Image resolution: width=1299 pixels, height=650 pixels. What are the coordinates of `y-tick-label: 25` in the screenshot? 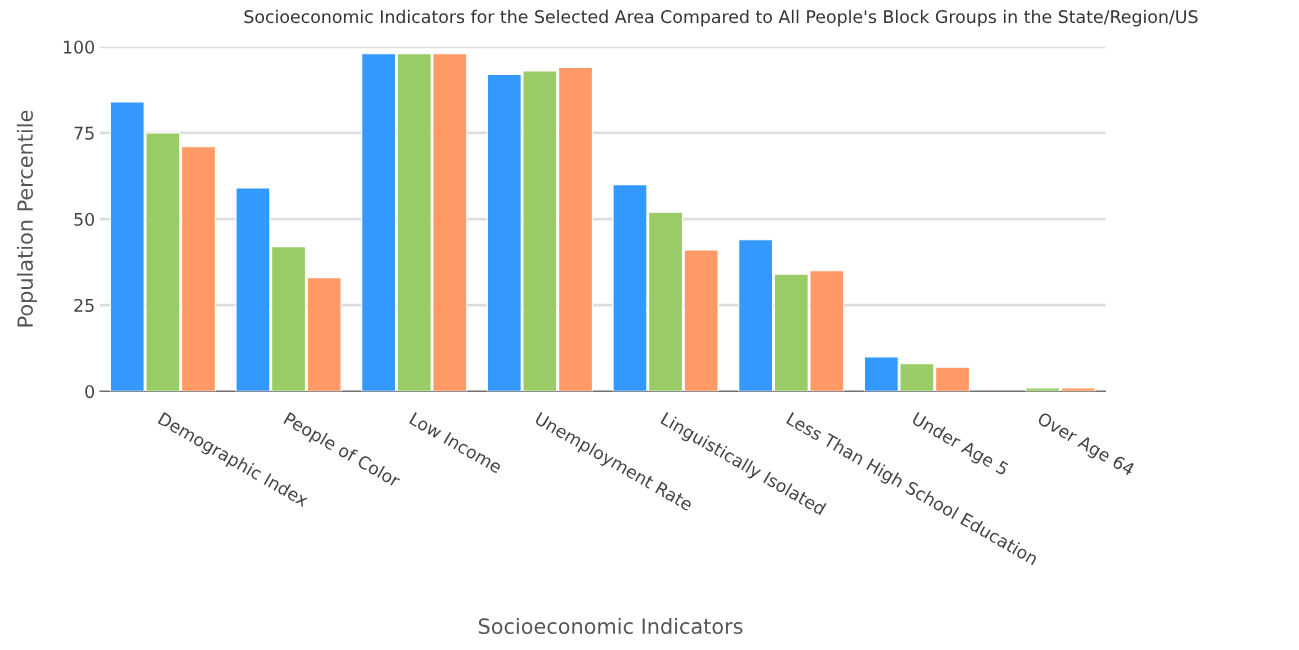 It's located at (84, 305).